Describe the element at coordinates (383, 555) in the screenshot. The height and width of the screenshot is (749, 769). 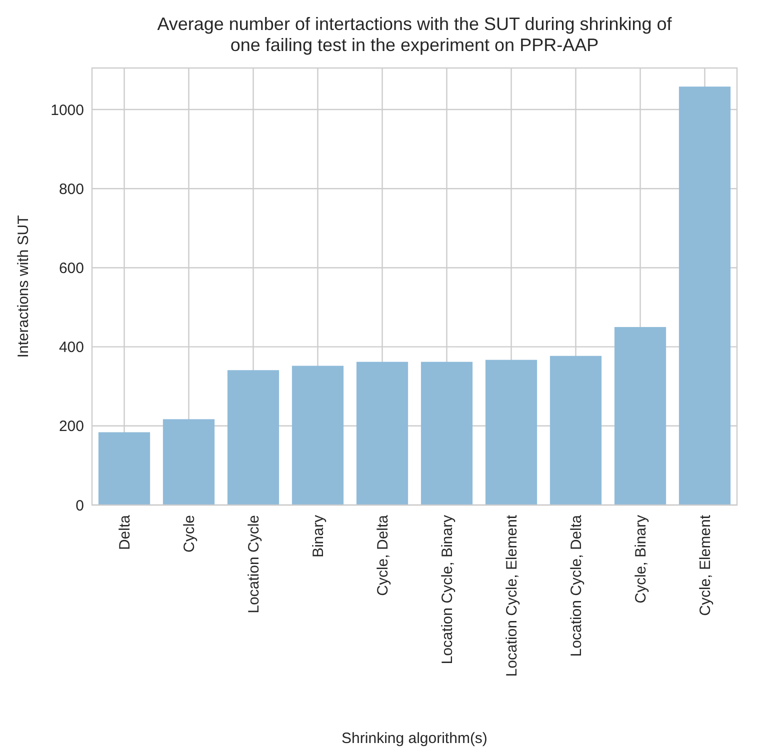
I see `x-tick-label: Cycle, Delta` at that location.